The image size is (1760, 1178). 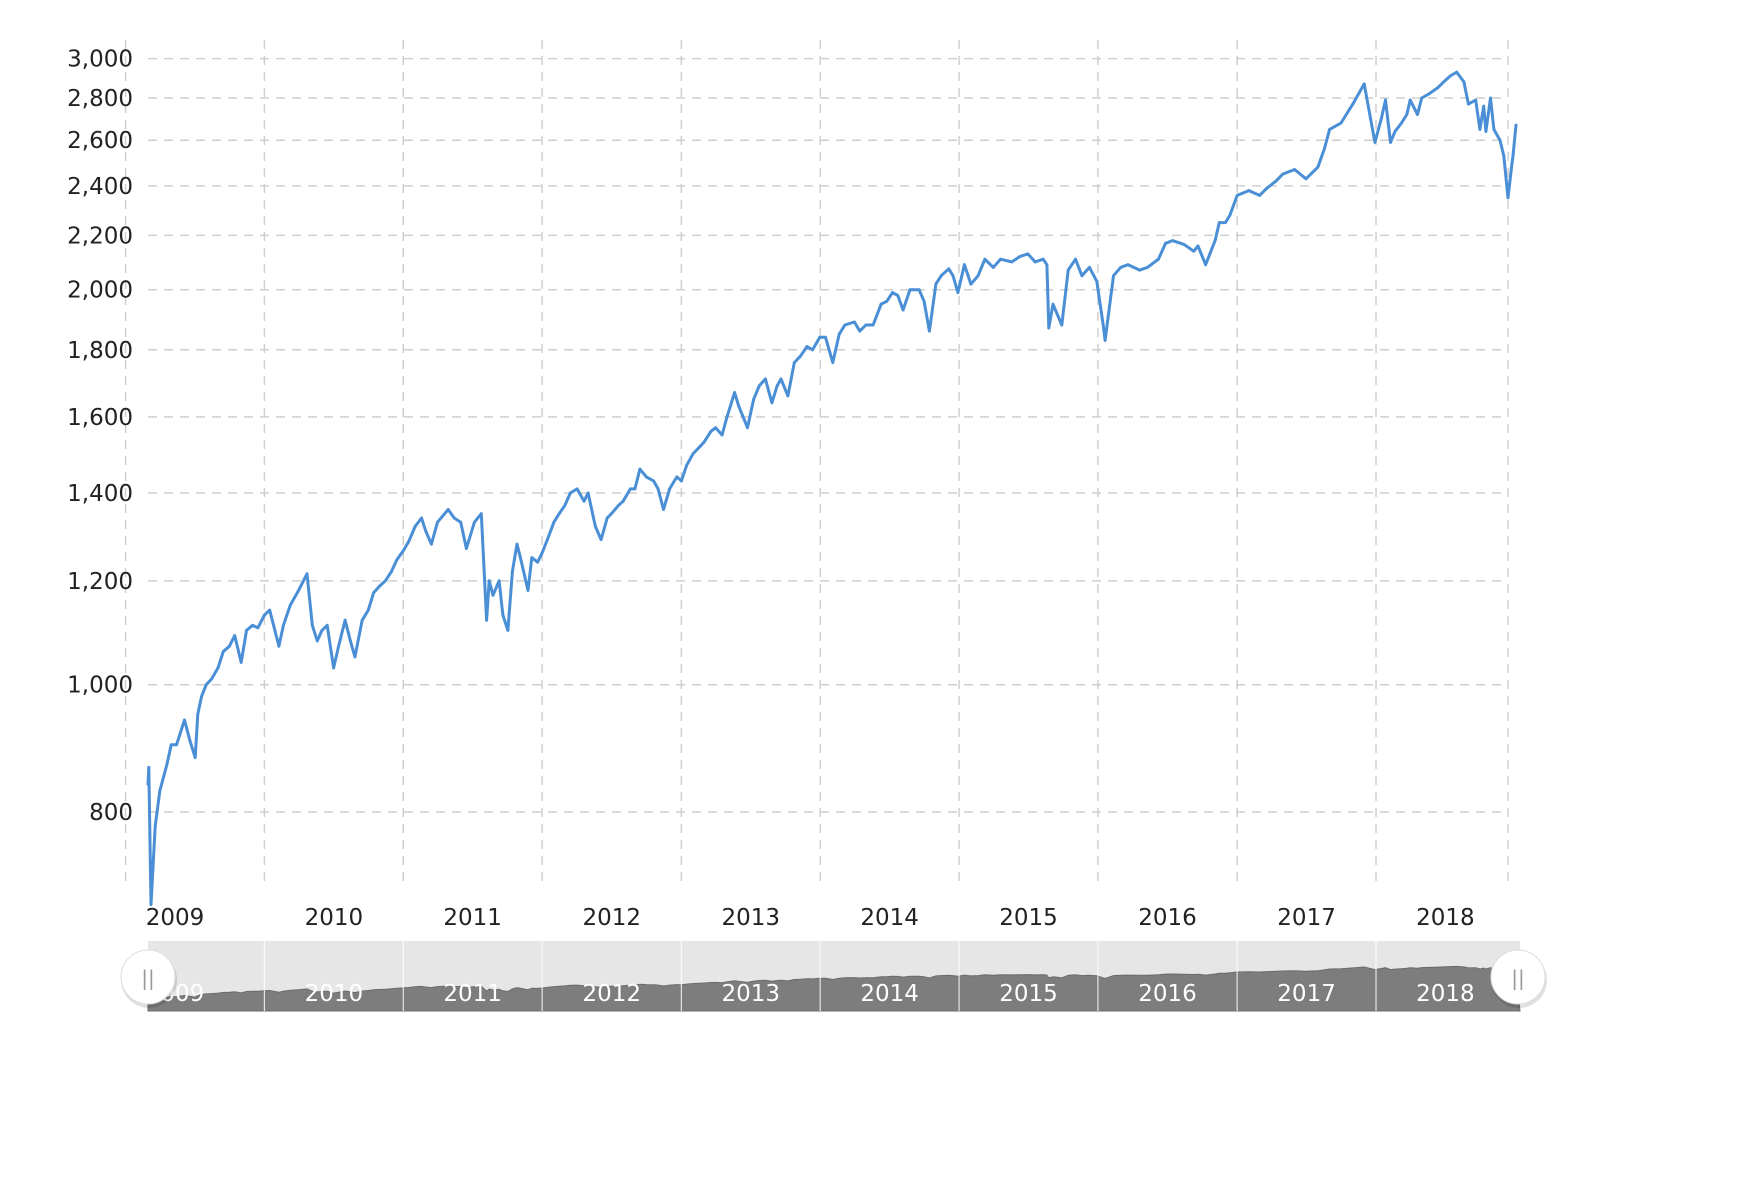 I want to click on y-tick-label: 2,200, so click(x=100, y=236).